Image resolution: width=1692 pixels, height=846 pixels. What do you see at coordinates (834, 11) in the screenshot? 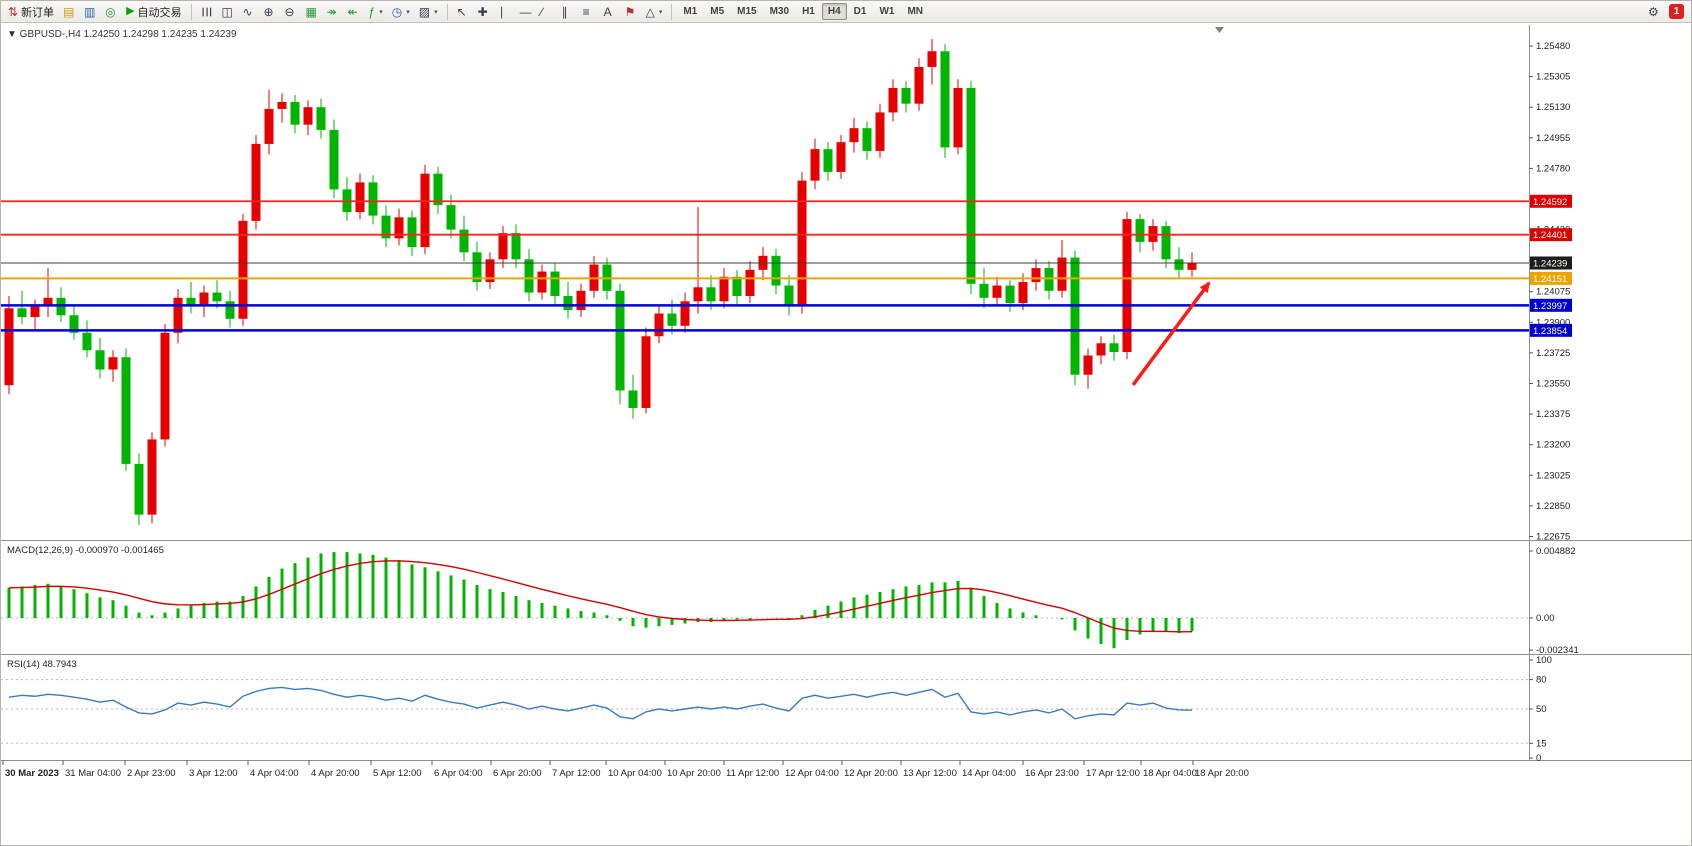
I see `timeframe-h4-button: H4` at bounding box center [834, 11].